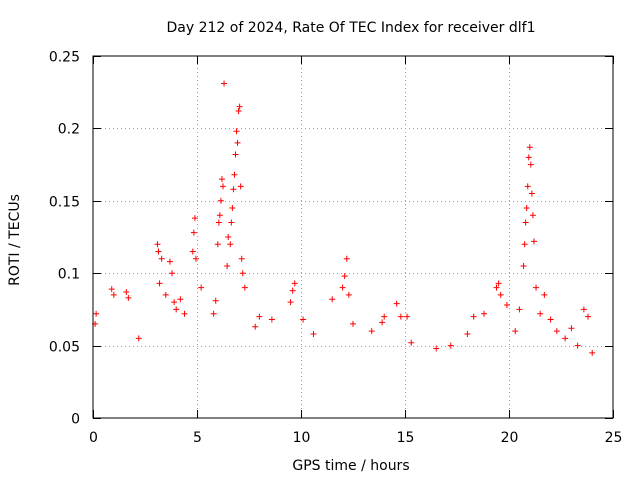 The width and height of the screenshot is (640, 480). What do you see at coordinates (75, 420) in the screenshot?
I see `y-tick-label: 0` at bounding box center [75, 420].